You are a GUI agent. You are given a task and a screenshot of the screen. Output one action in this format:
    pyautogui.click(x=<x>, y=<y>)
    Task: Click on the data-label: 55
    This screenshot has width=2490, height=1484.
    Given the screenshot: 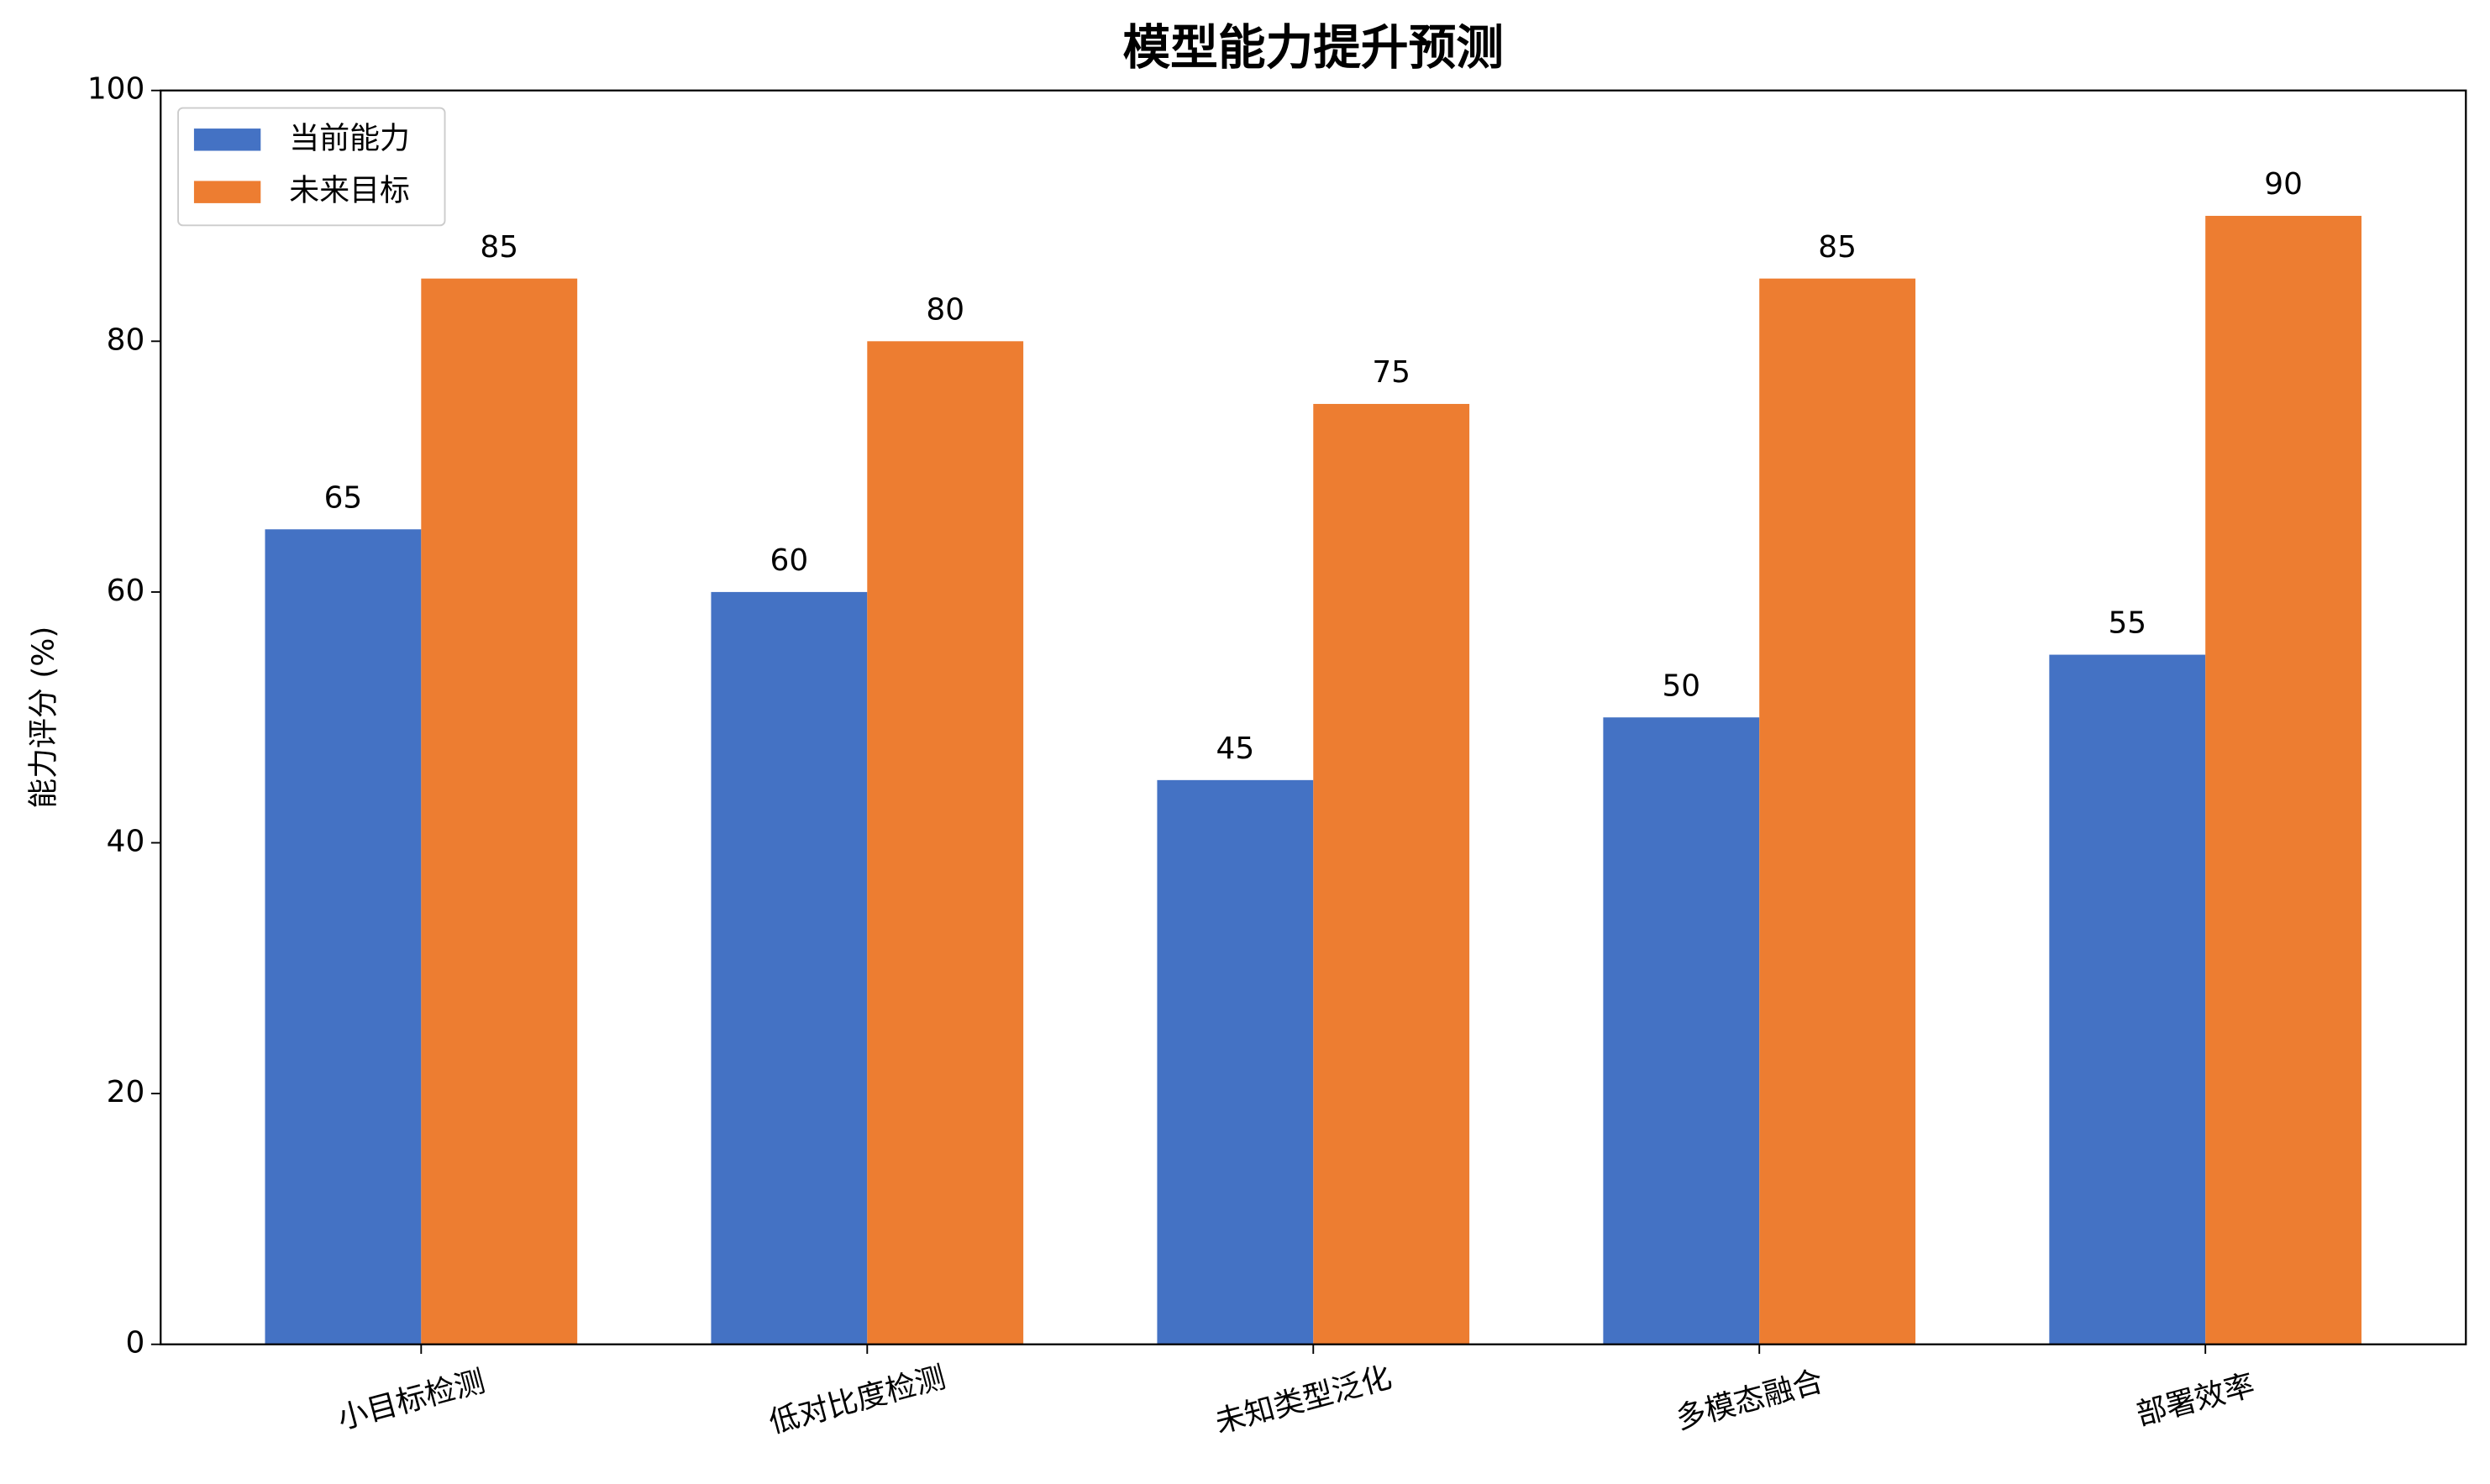 What is the action you would take?
    pyautogui.click(x=2127, y=624)
    